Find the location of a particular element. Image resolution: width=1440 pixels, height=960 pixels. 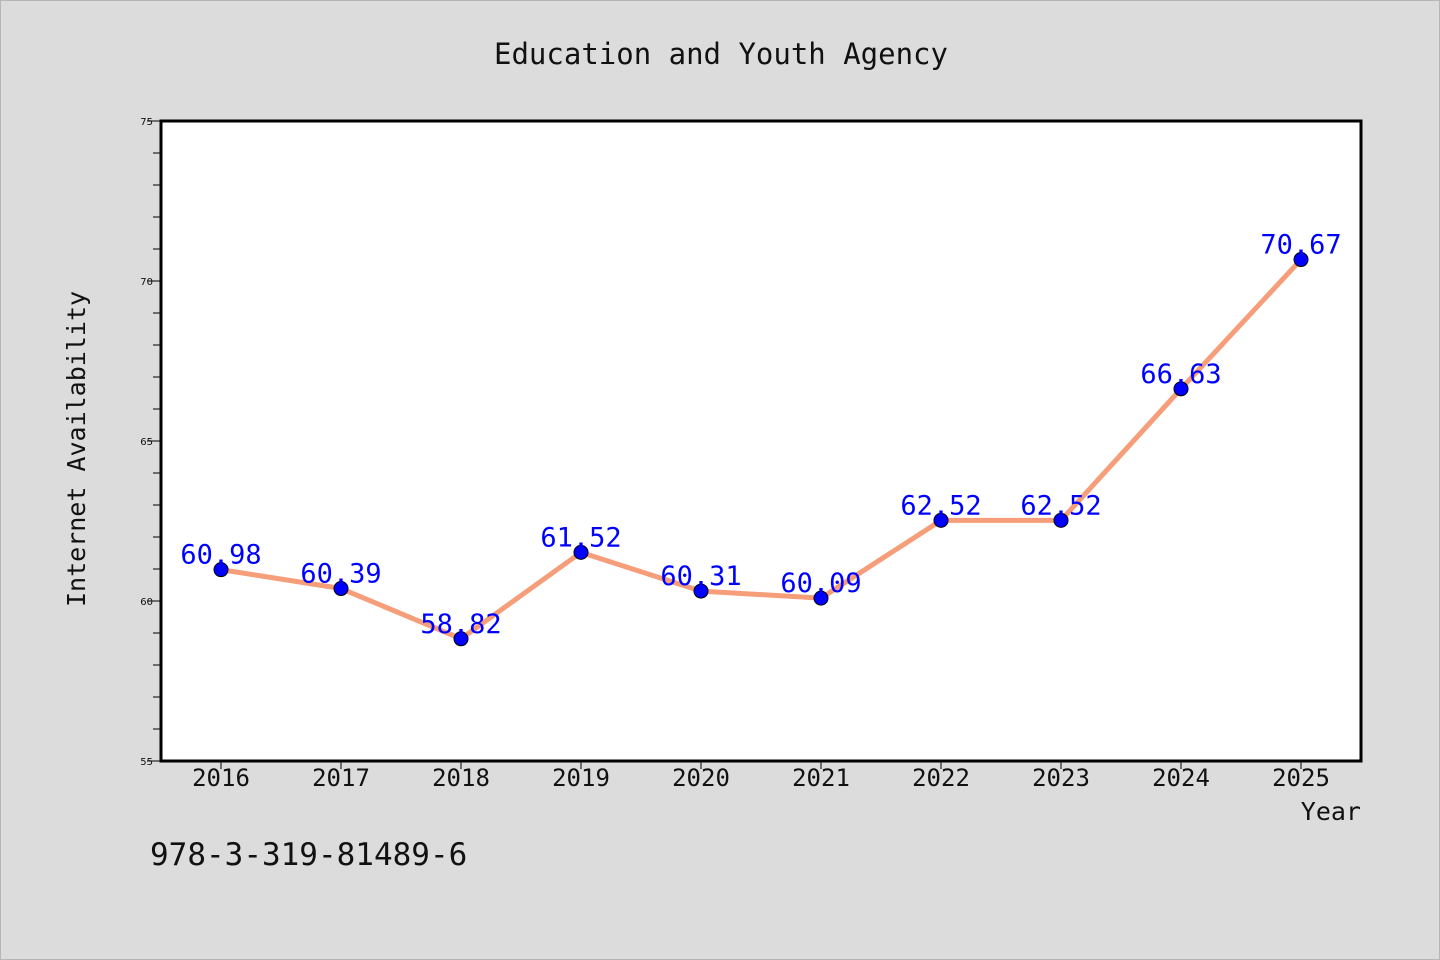

y-tick-label: 75 is located at coordinates (146, 122).